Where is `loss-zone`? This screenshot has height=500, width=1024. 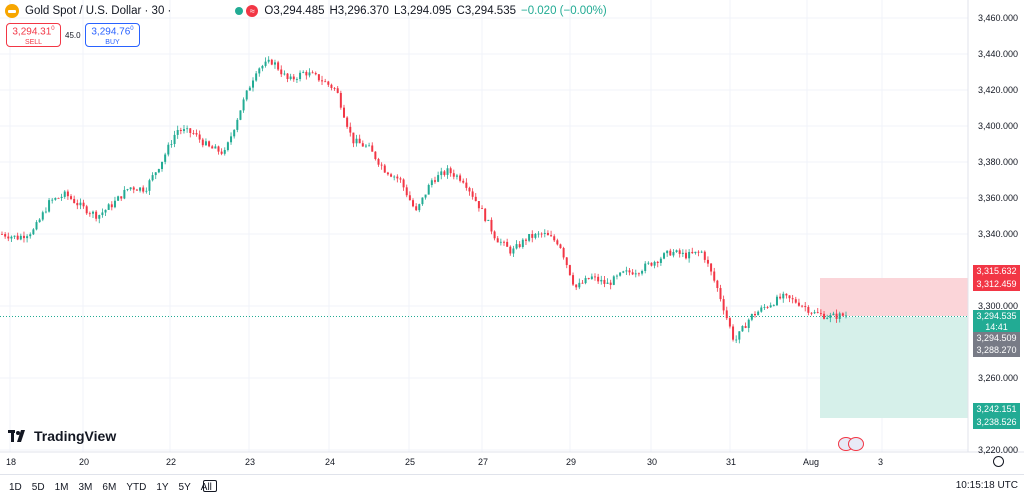
loss-zone is located at coordinates (894, 297).